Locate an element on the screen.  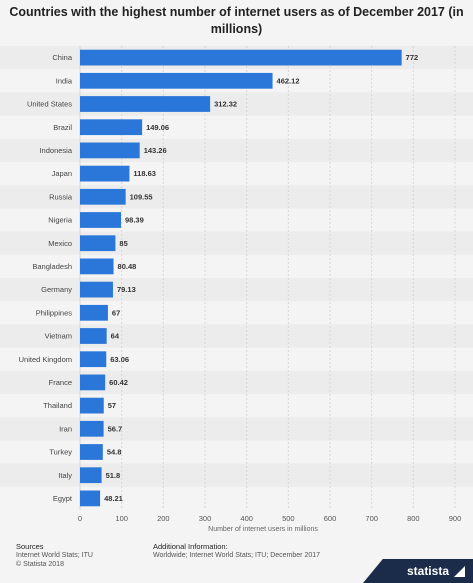
x-tick-label: 700 is located at coordinates (371, 518).